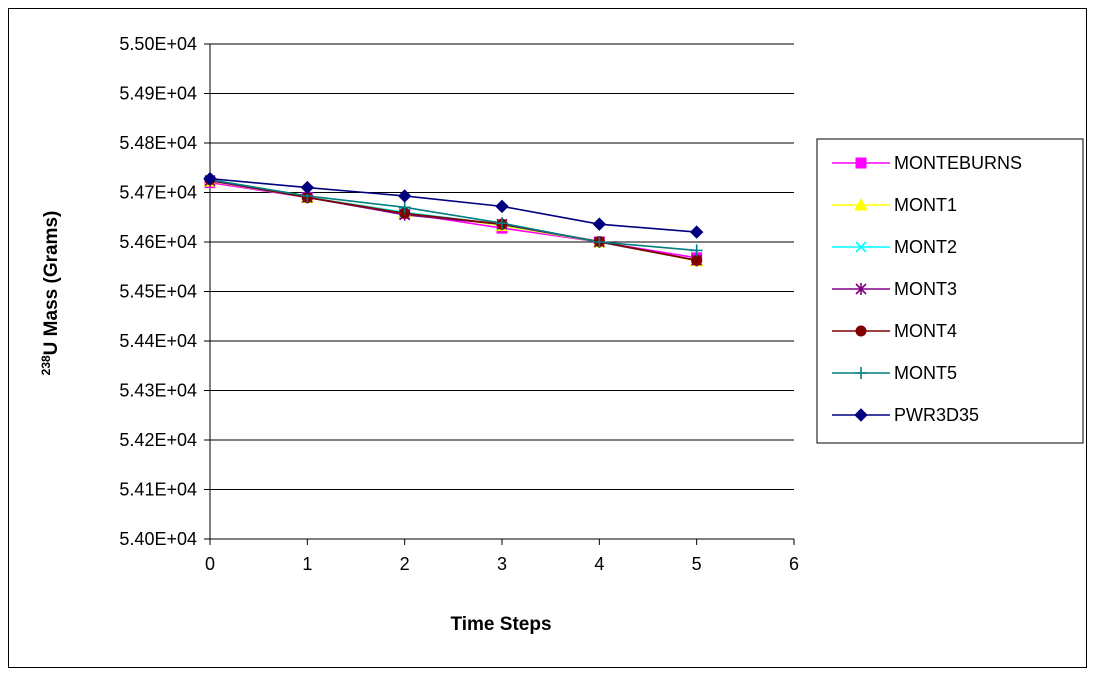 This screenshot has height=676, width=1095. What do you see at coordinates (925, 373) in the screenshot?
I see `legend-label: MONT5` at bounding box center [925, 373].